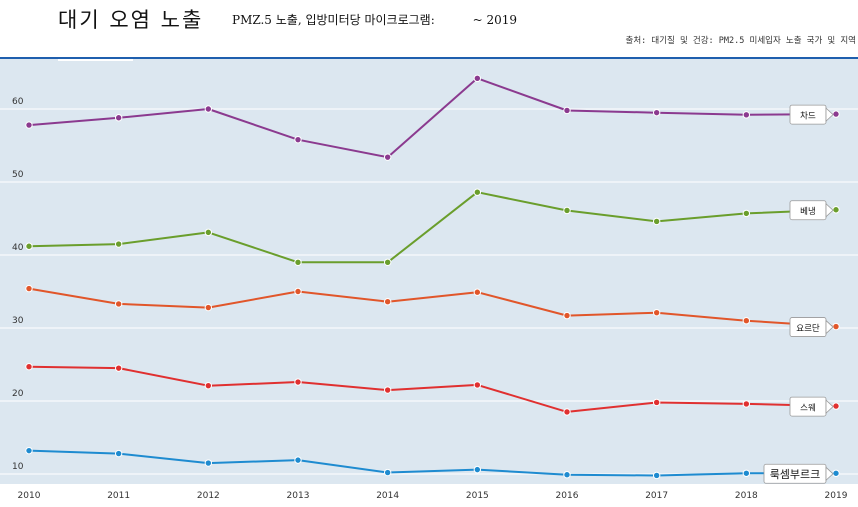  I want to click on series-label: 요르단, so click(811, 327).